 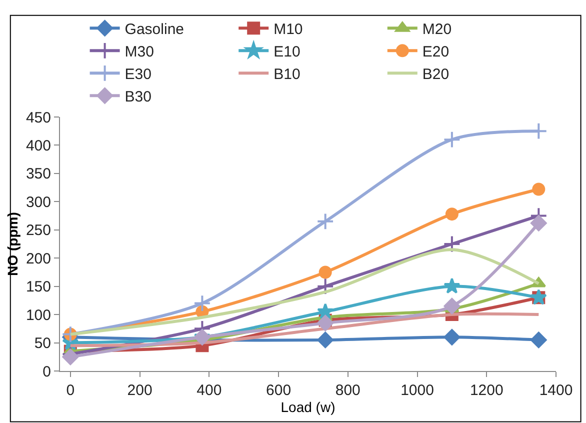 What do you see at coordinates (347, 390) in the screenshot?
I see `x-tick-label: 800` at bounding box center [347, 390].